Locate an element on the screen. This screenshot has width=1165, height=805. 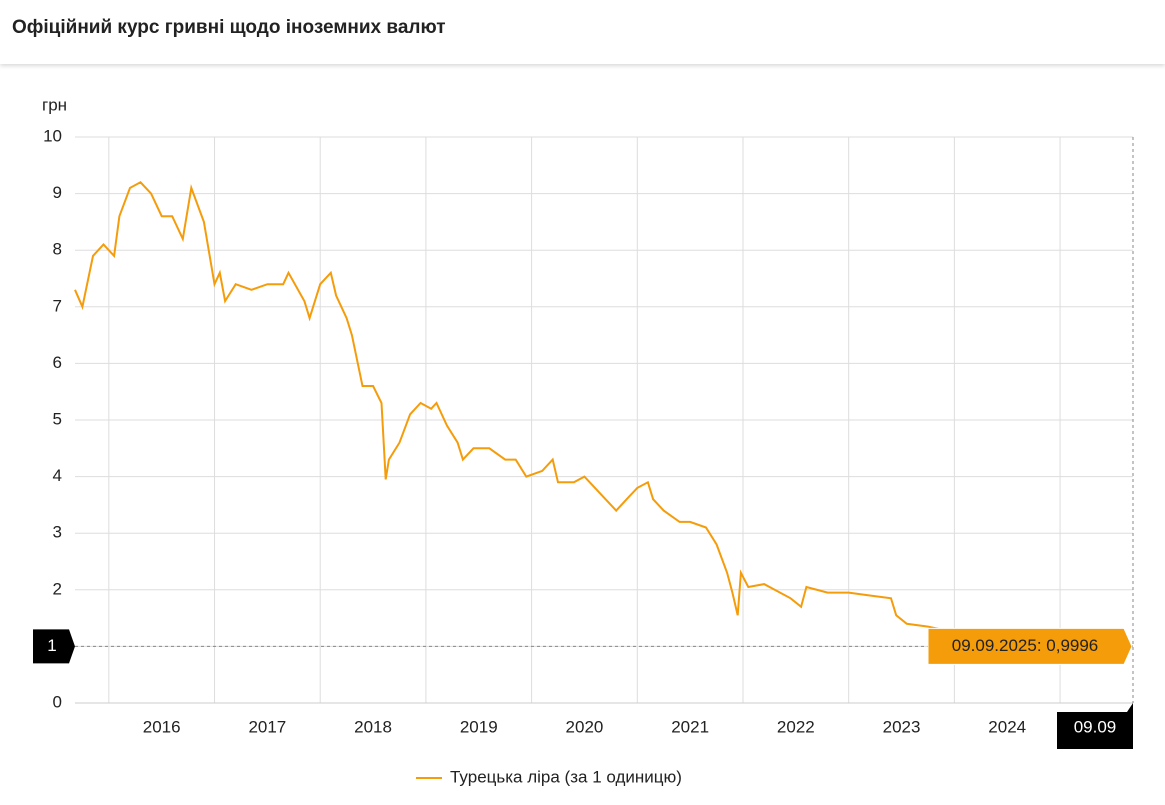
y-tick-label: 3 is located at coordinates (57, 532).